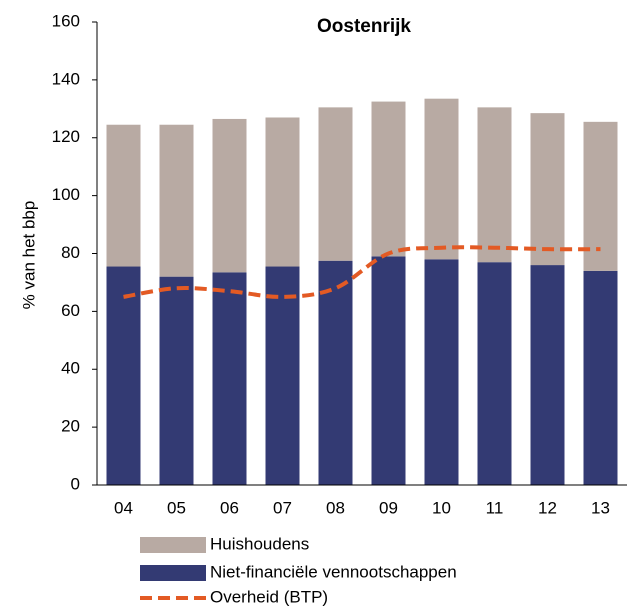  Describe the element at coordinates (364, 26) in the screenshot. I see `chart-title: Oostenrijk` at that location.